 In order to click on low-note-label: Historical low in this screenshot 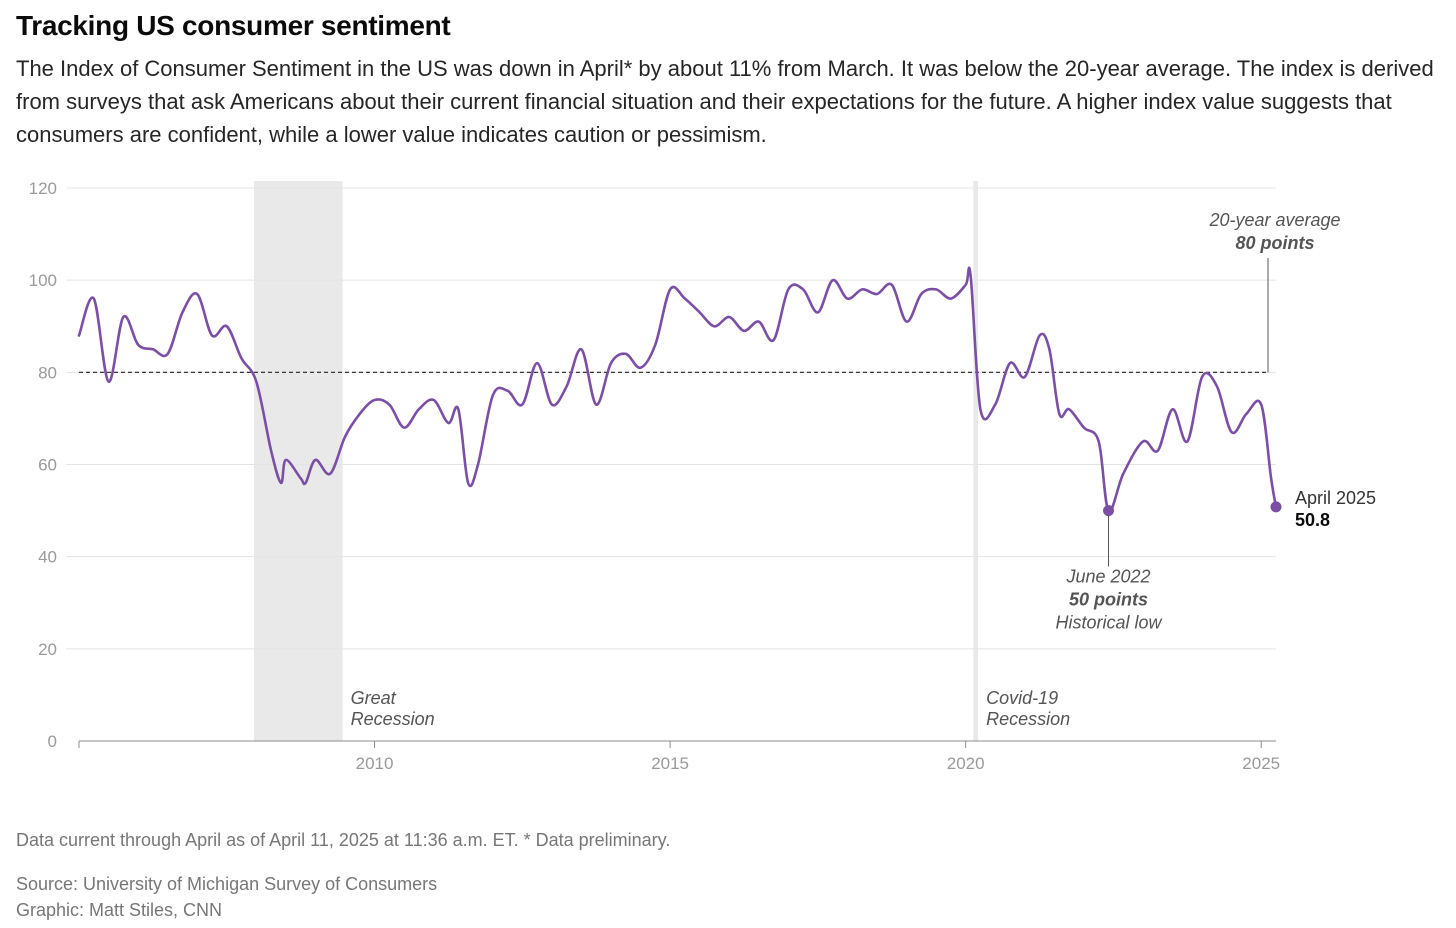, I will do `click(1109, 623)`.